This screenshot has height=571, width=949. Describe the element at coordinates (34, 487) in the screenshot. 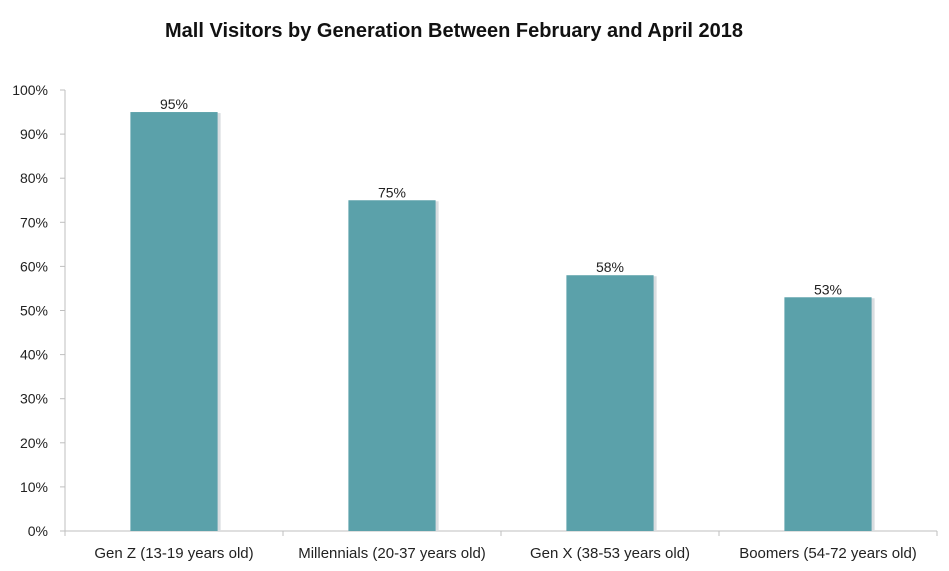

I see `y-tick-label: 10%` at that location.